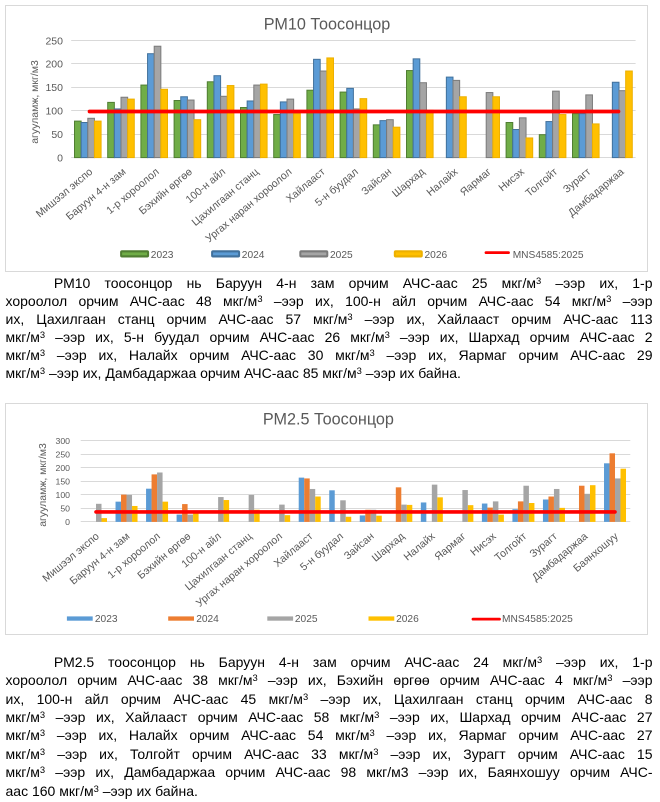 This screenshot has width=660, height=802. I want to click on svg-text: РМ2.5 Тоосонцор, so click(328, 419).